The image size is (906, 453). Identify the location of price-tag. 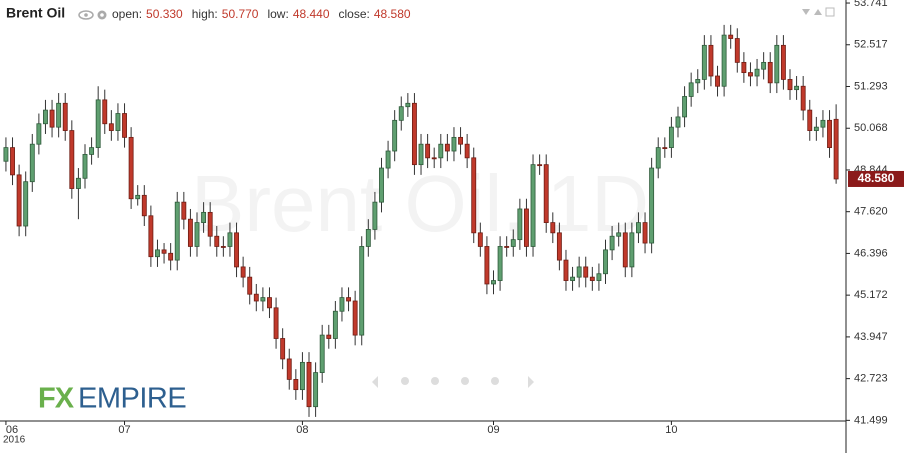
(876, 178).